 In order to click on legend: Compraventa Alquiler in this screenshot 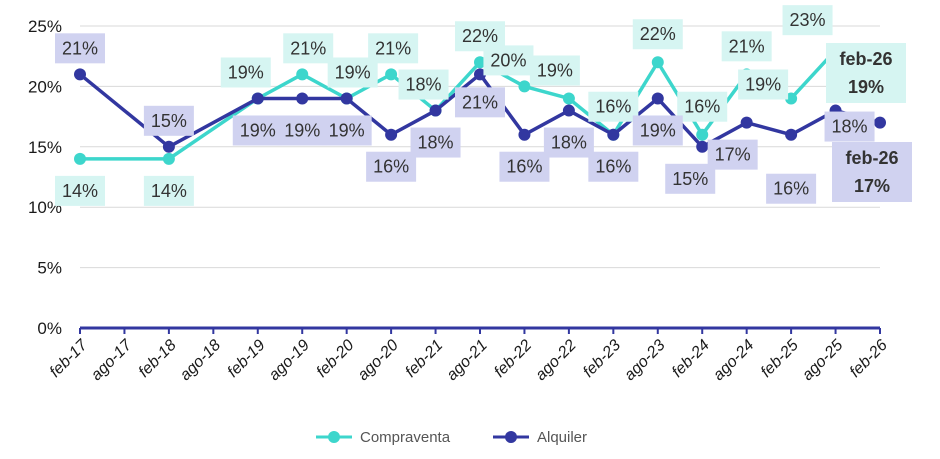, I will do `click(451, 437)`.